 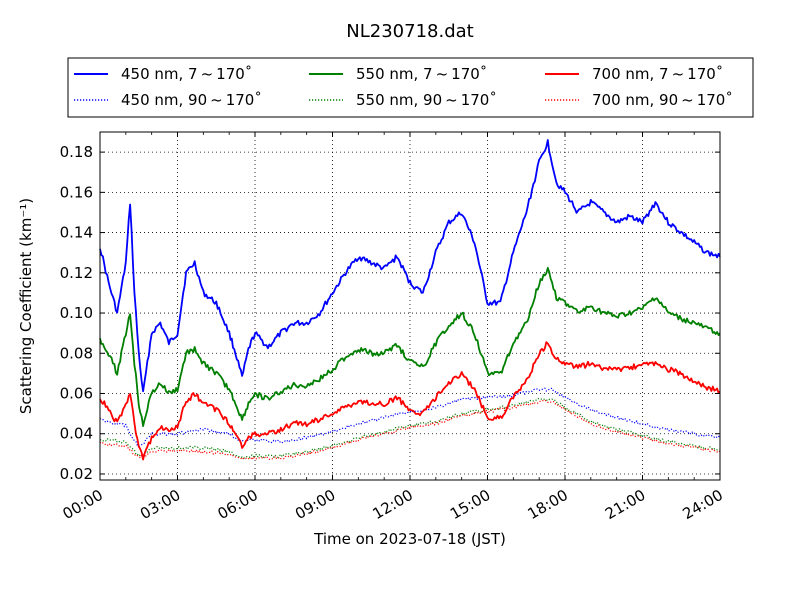 I want to click on chart-title: NL230718.dat, so click(x=409, y=31).